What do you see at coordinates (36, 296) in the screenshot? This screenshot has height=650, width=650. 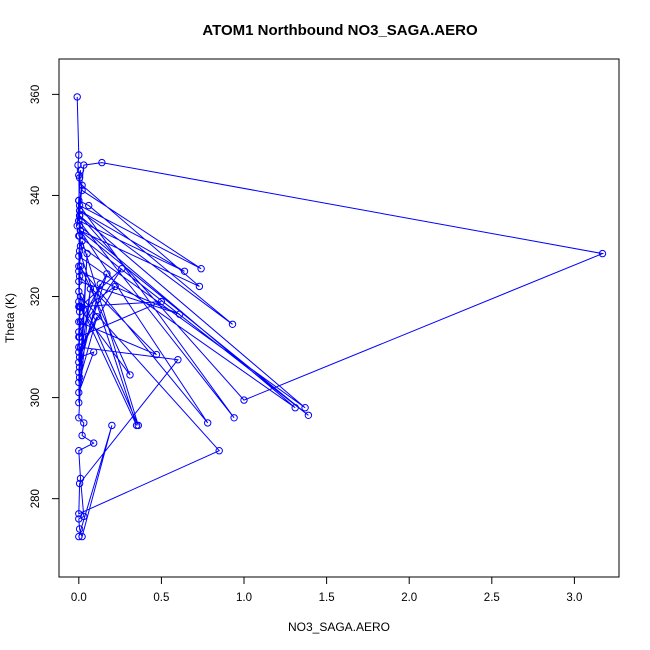 I see `y-tick-label: 320` at bounding box center [36, 296].